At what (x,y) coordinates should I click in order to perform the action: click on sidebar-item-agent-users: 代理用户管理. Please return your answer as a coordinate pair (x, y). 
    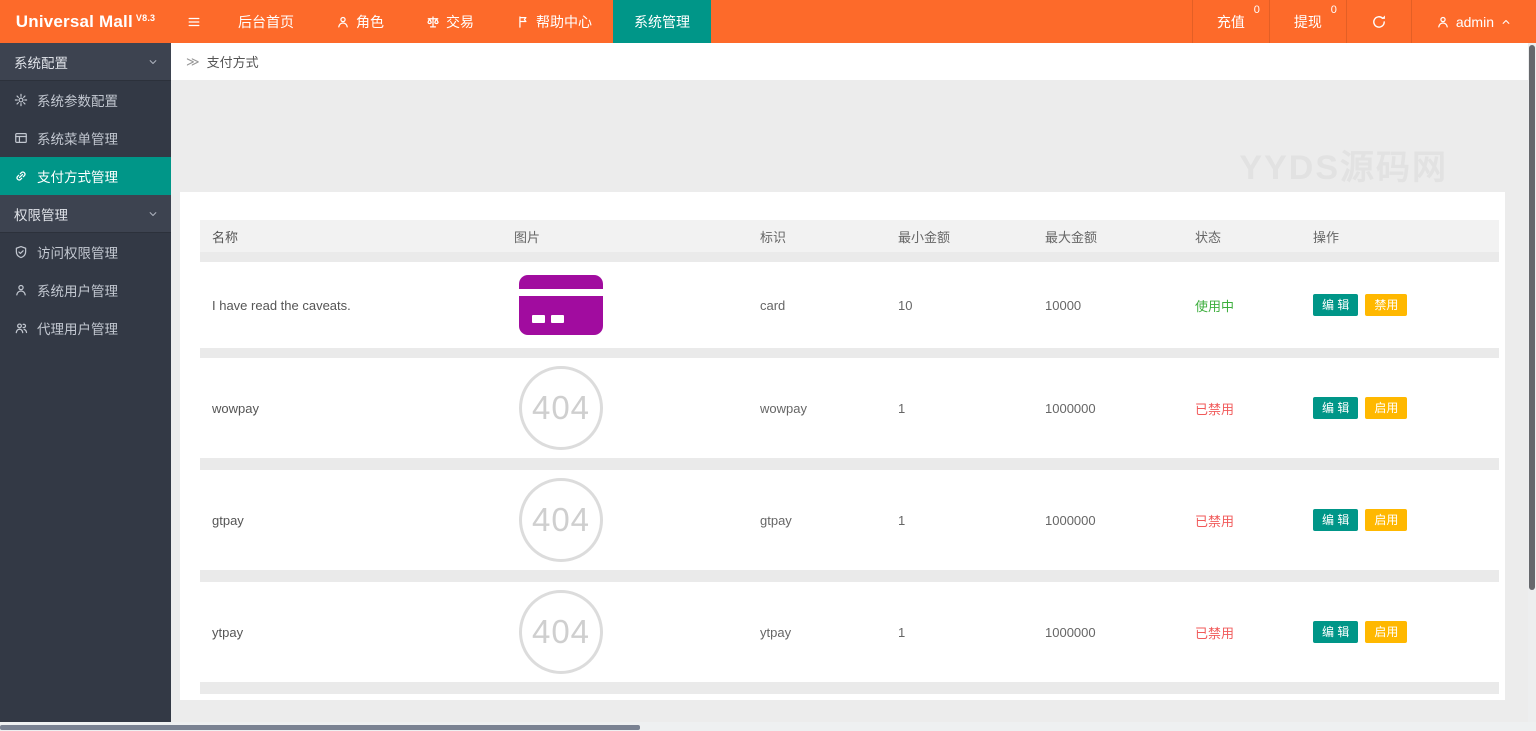
    Looking at the image, I should click on (85, 328).